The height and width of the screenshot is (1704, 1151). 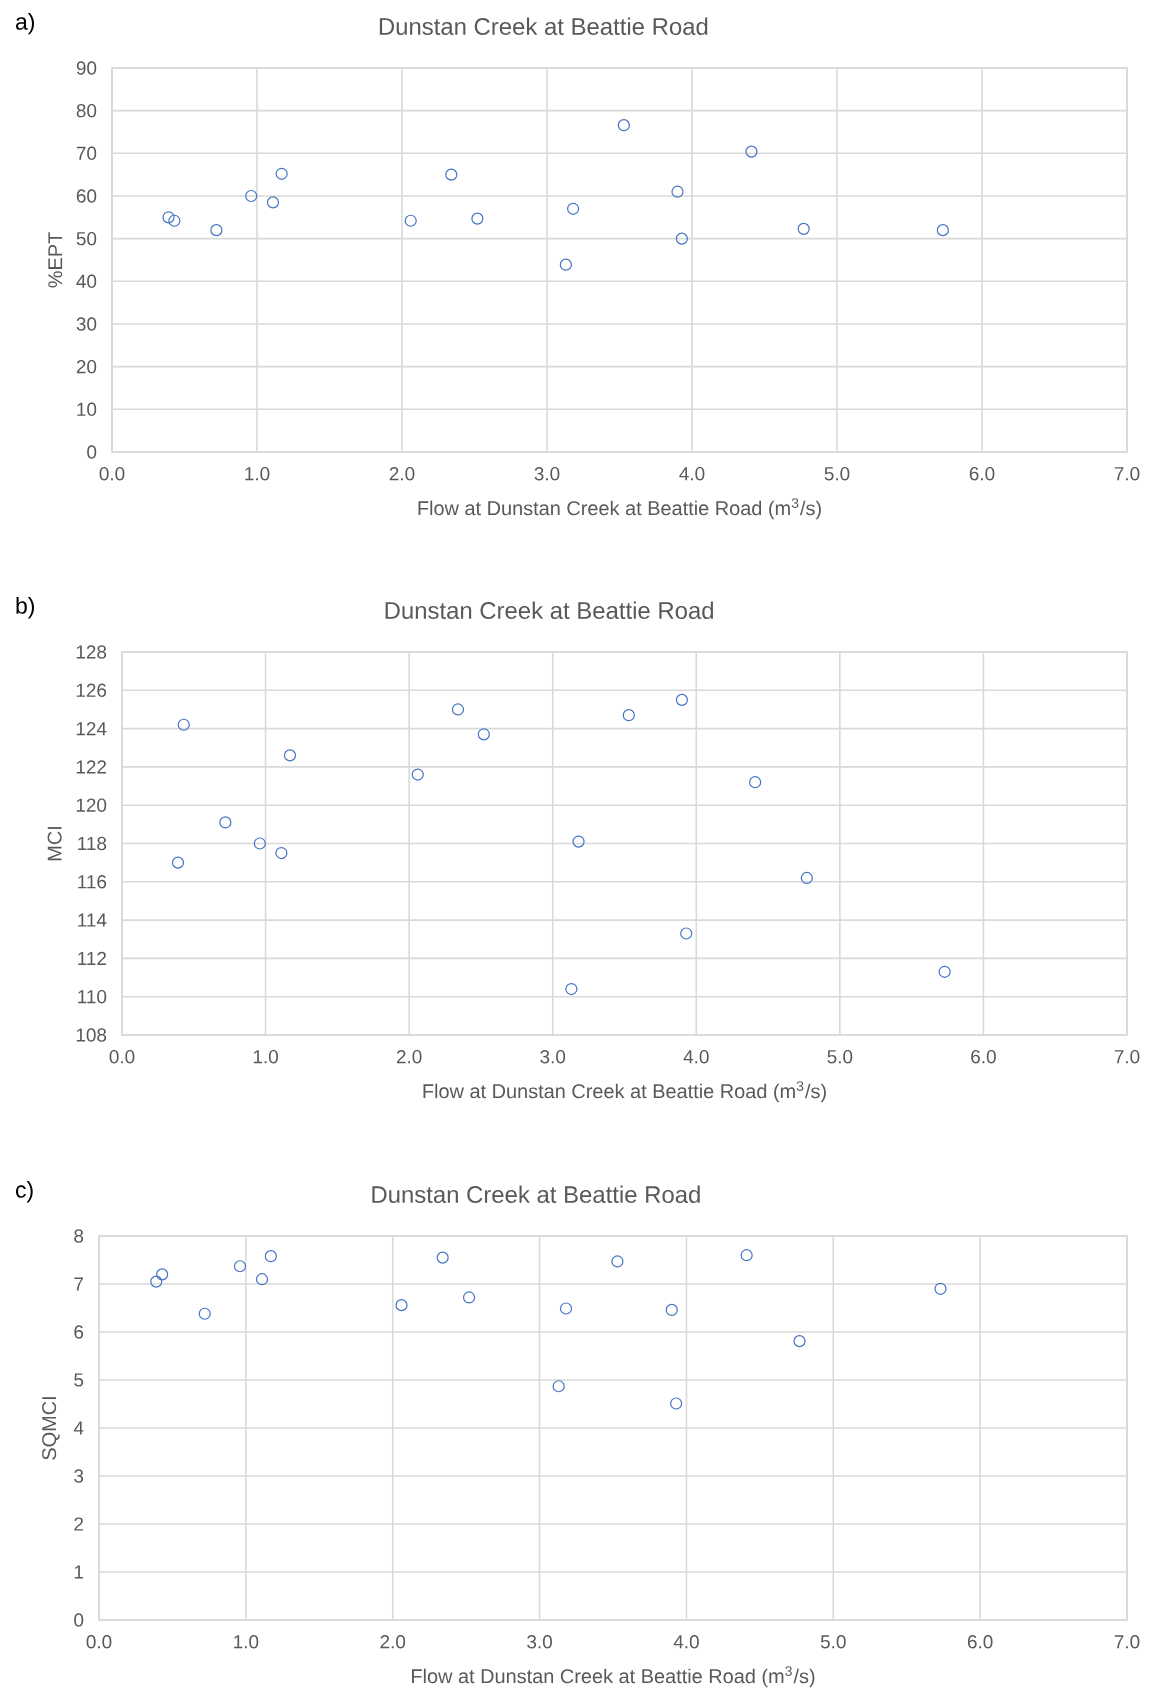 I want to click on y-tick-label: 120, so click(x=91, y=805).